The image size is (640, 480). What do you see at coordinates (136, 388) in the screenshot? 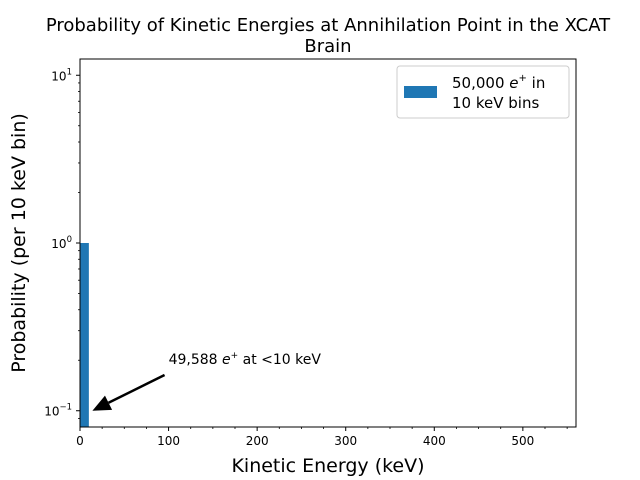
I see `annotation-arrow-shaft` at bounding box center [136, 388].